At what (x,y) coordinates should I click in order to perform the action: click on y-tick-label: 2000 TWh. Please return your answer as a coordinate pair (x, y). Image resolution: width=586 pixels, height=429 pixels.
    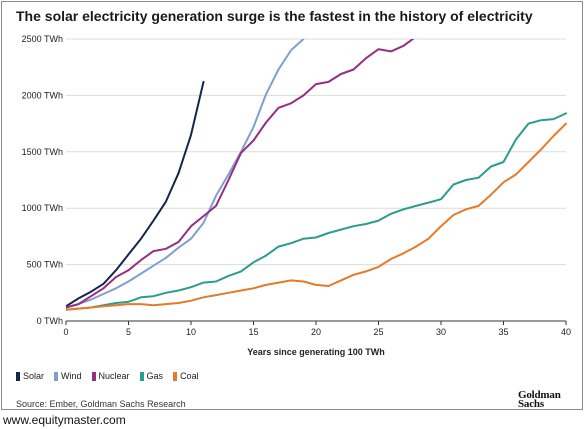
    Looking at the image, I should click on (42, 95).